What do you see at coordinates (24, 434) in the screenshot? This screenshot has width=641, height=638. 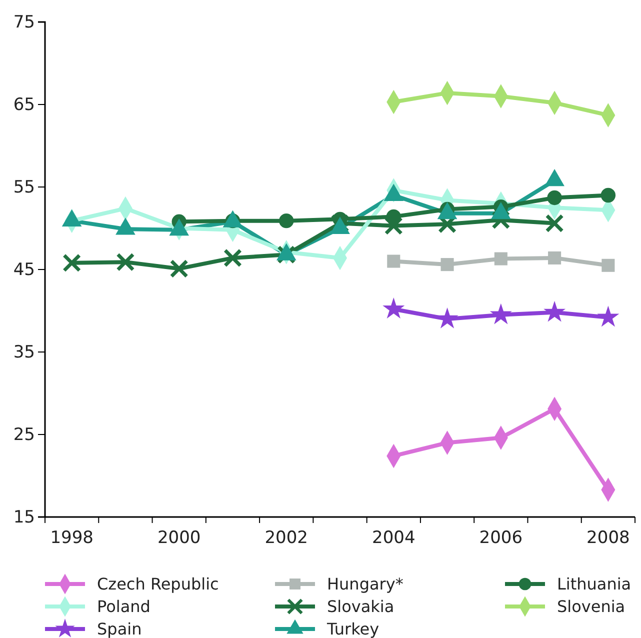 I see `y-tick-label: 25` at bounding box center [24, 434].